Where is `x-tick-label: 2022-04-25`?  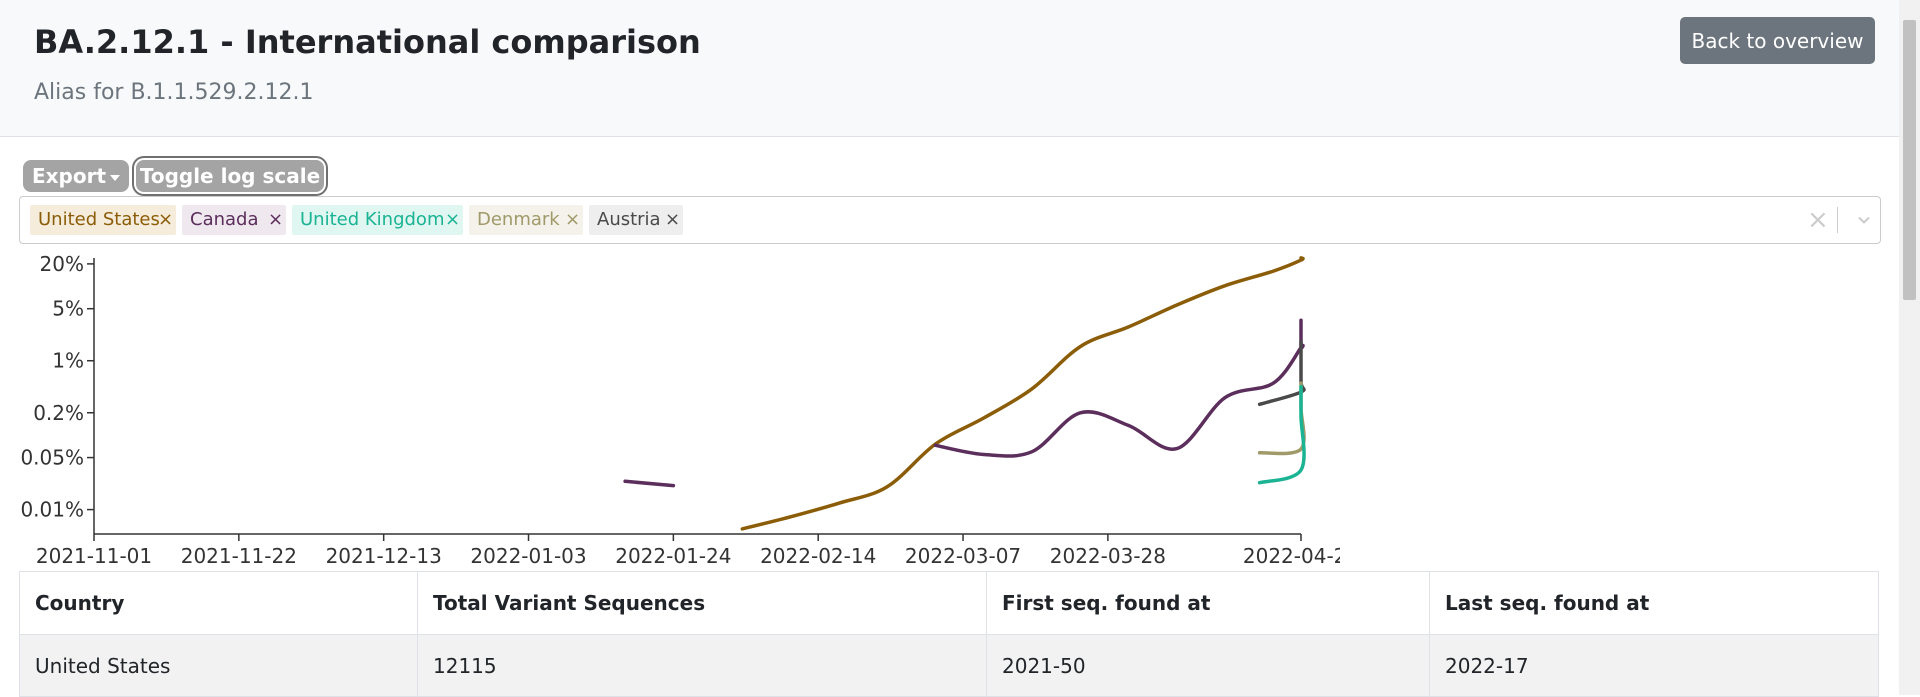
x-tick-label: 2022-04-25 is located at coordinates (1291, 556).